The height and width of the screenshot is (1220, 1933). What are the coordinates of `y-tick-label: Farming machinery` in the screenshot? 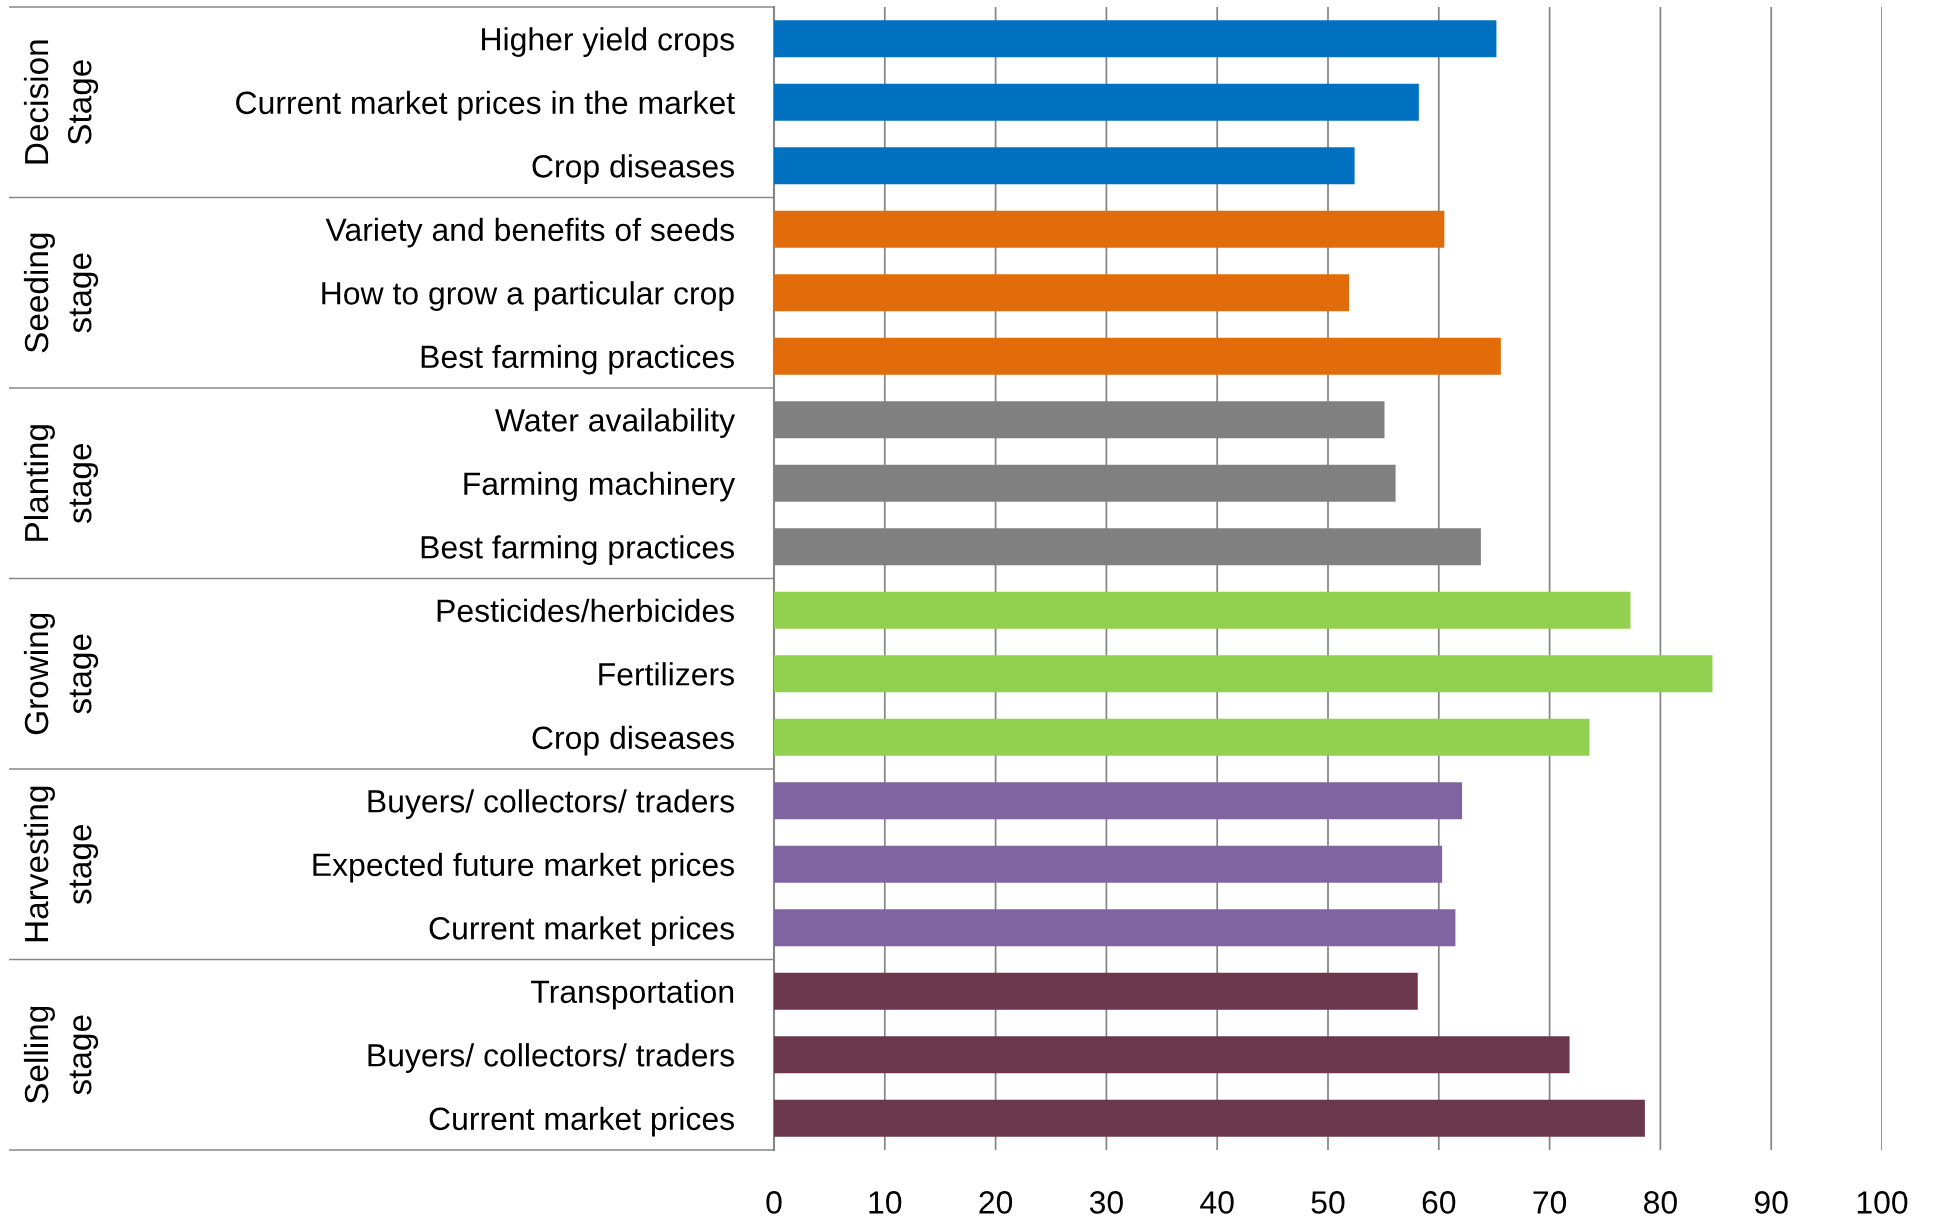 It's located at (600, 486).